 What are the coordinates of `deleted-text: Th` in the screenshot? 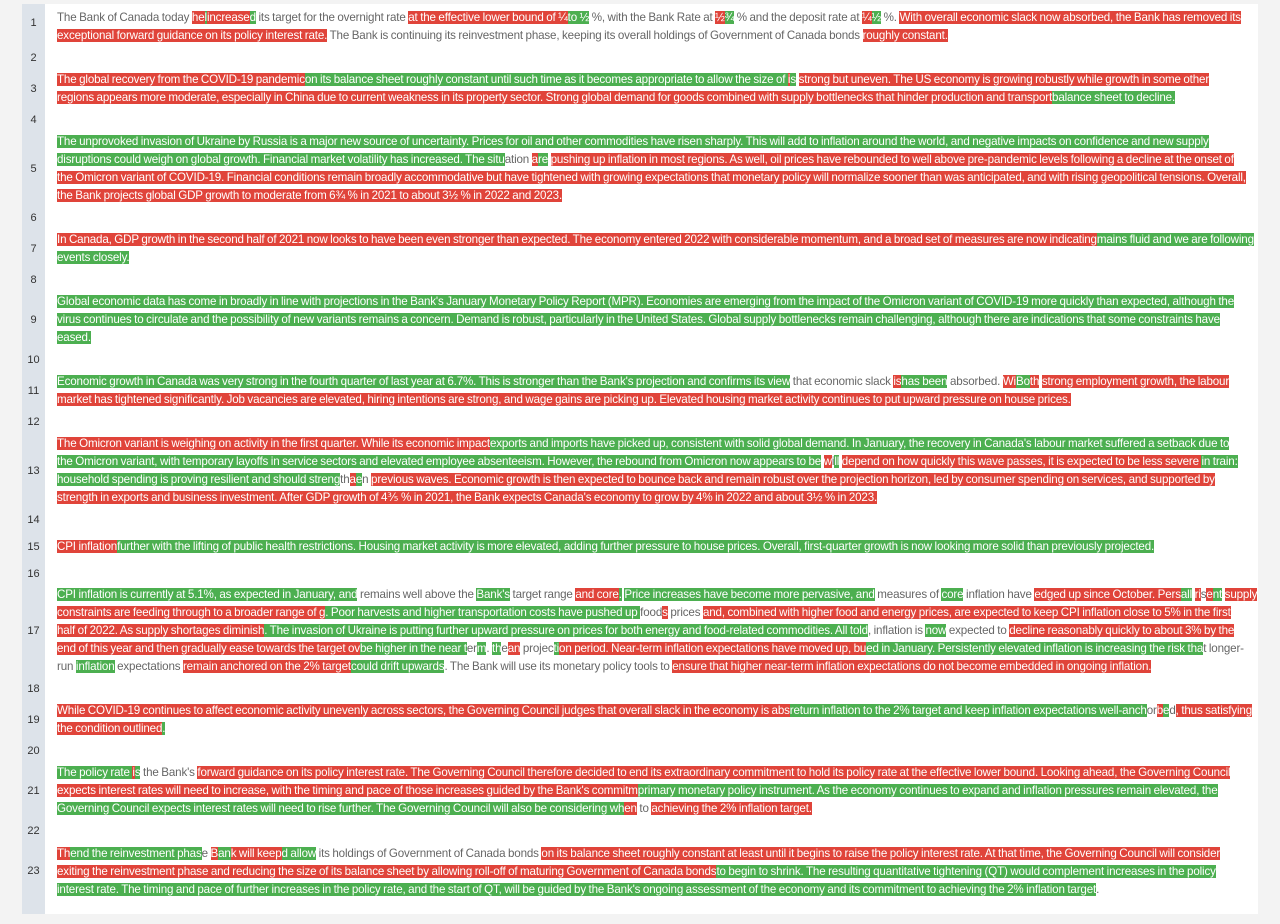 It's located at (64, 853).